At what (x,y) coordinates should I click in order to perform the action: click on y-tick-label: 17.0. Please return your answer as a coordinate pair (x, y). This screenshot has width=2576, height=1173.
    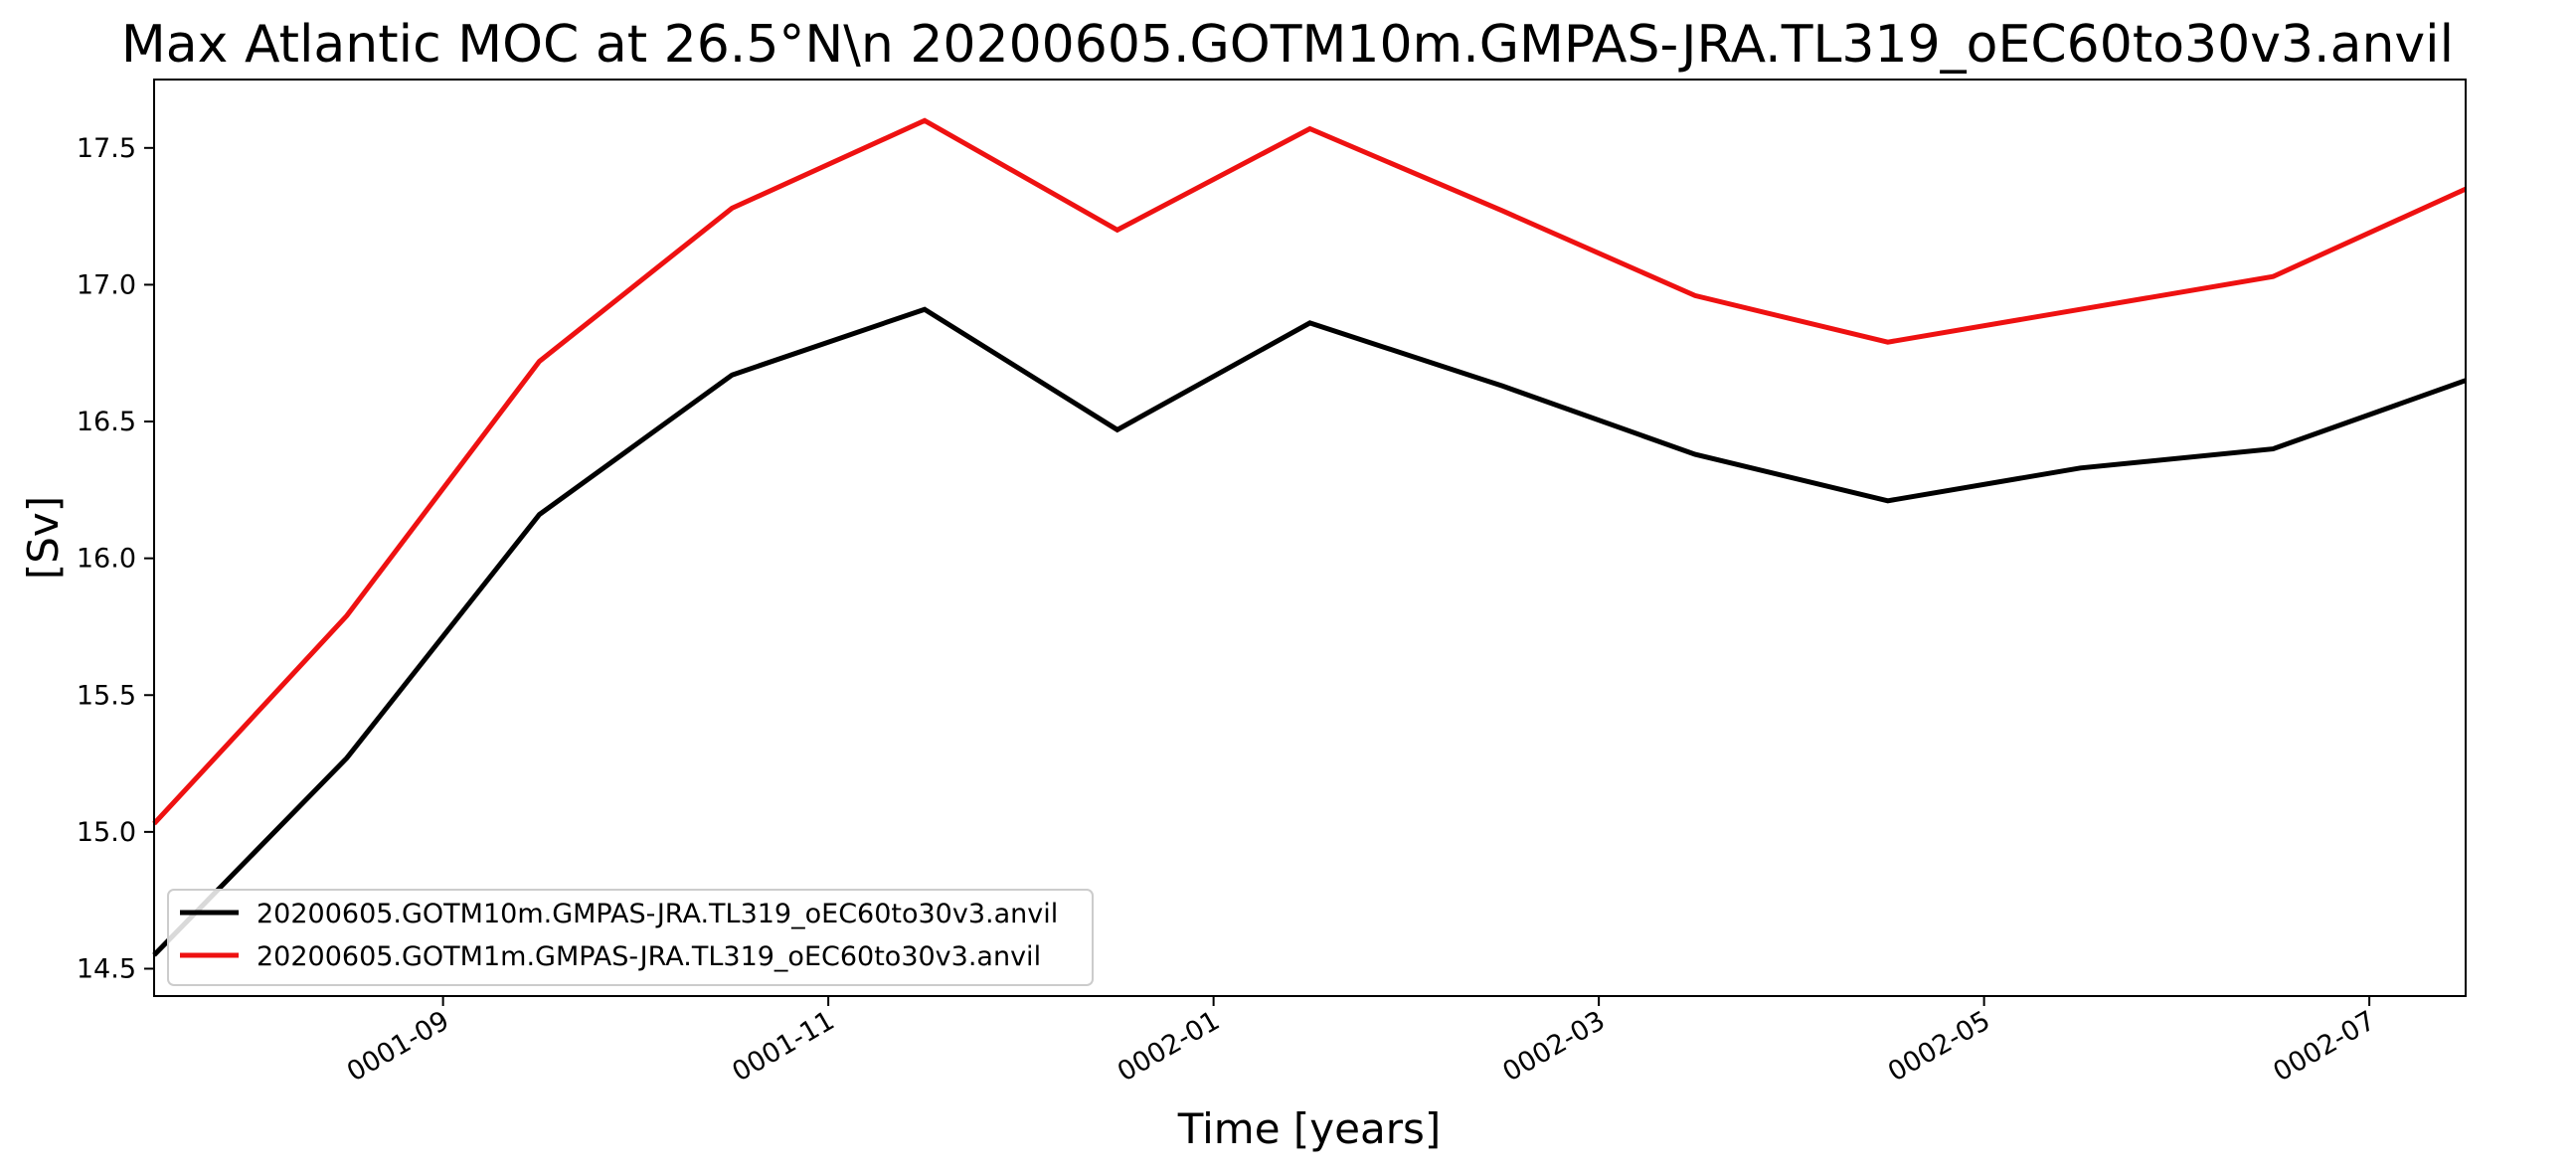
    Looking at the image, I should click on (106, 284).